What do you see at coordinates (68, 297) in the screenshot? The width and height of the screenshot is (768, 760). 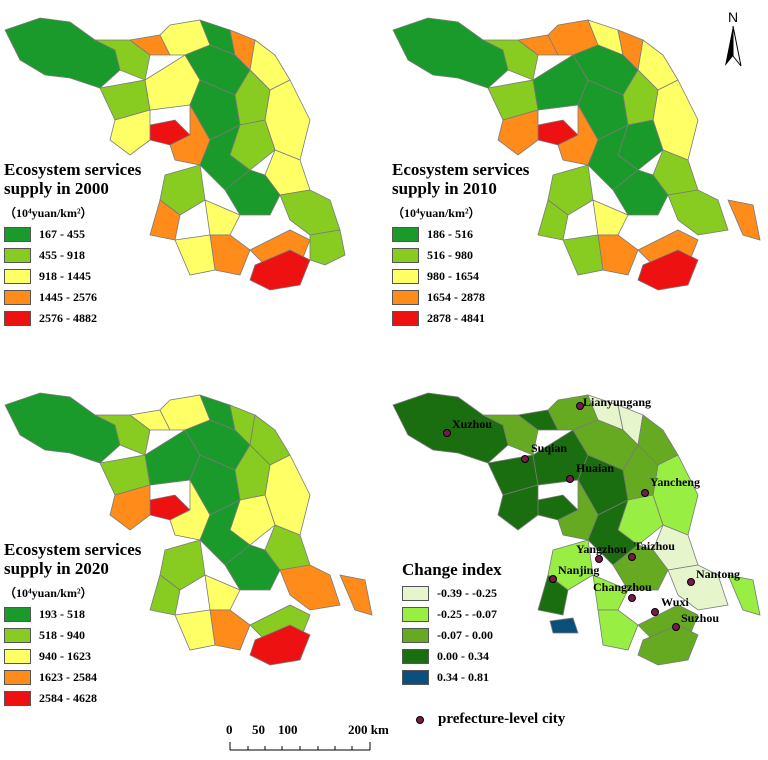 I see `legend-label: 1445 - 2576` at bounding box center [68, 297].